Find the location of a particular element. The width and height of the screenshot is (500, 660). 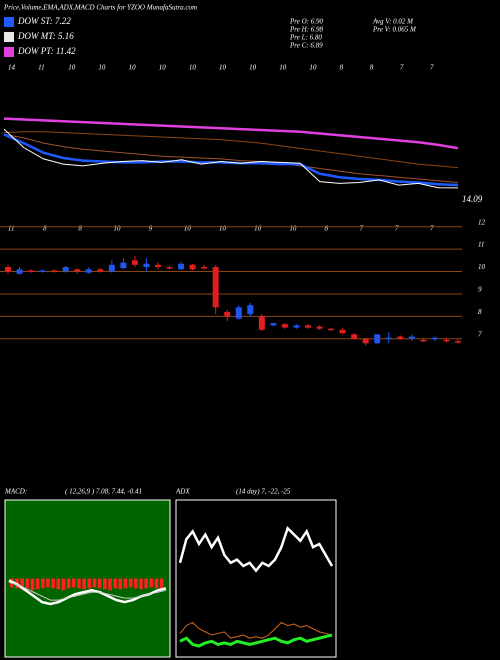

panel-subtitle: (14 day) 7, -22, -25 is located at coordinates (263, 492).